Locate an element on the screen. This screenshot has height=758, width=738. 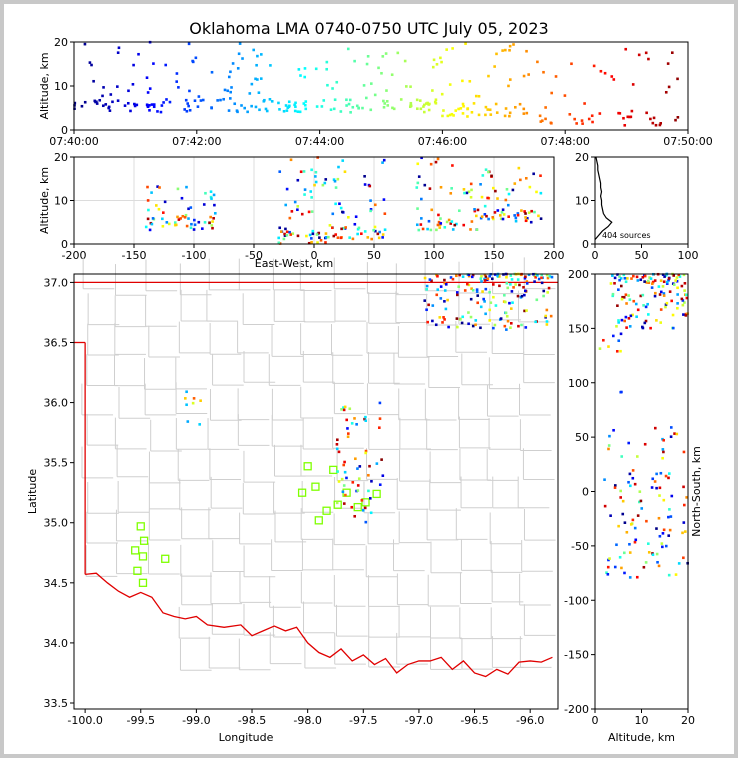
x-tick-label: 07:46:00 is located at coordinates (442, 141).